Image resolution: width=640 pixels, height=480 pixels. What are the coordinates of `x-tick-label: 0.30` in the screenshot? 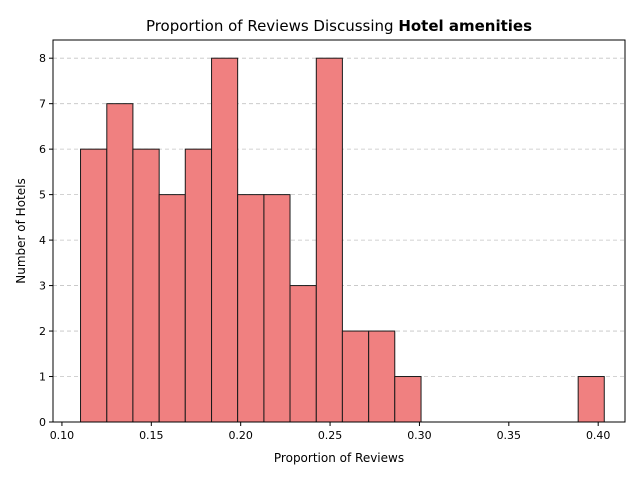 It's located at (419, 435).